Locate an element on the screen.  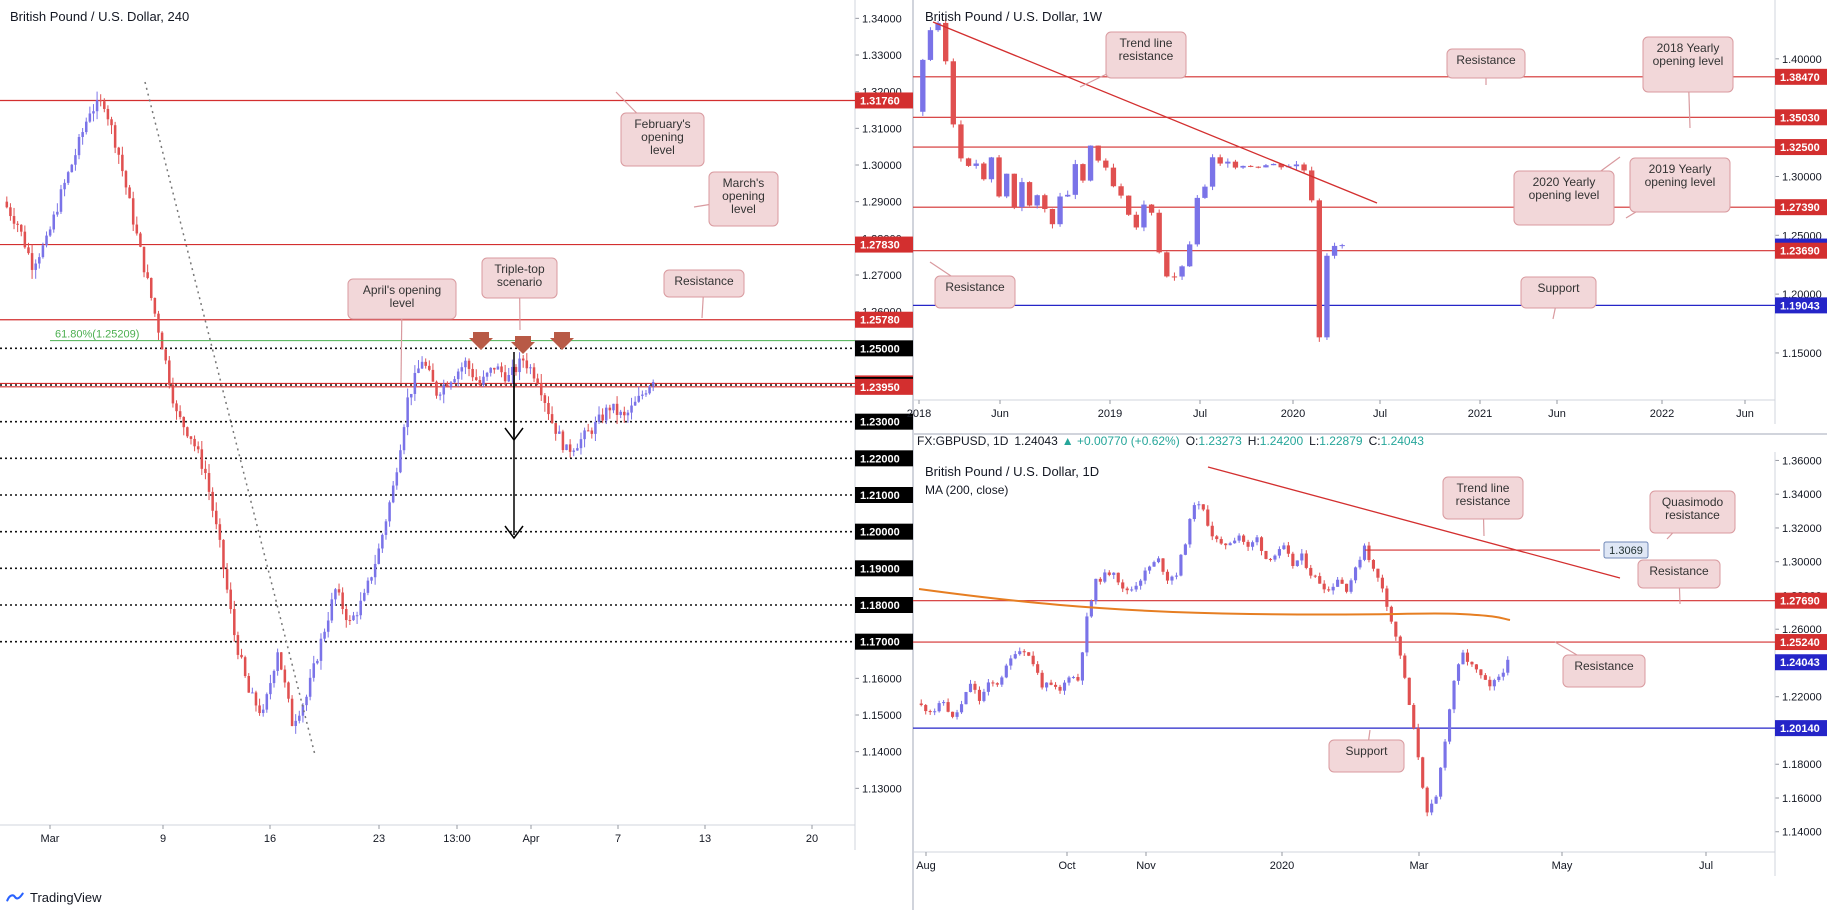
level-badge-label: 1.20000 is located at coordinates (880, 533).